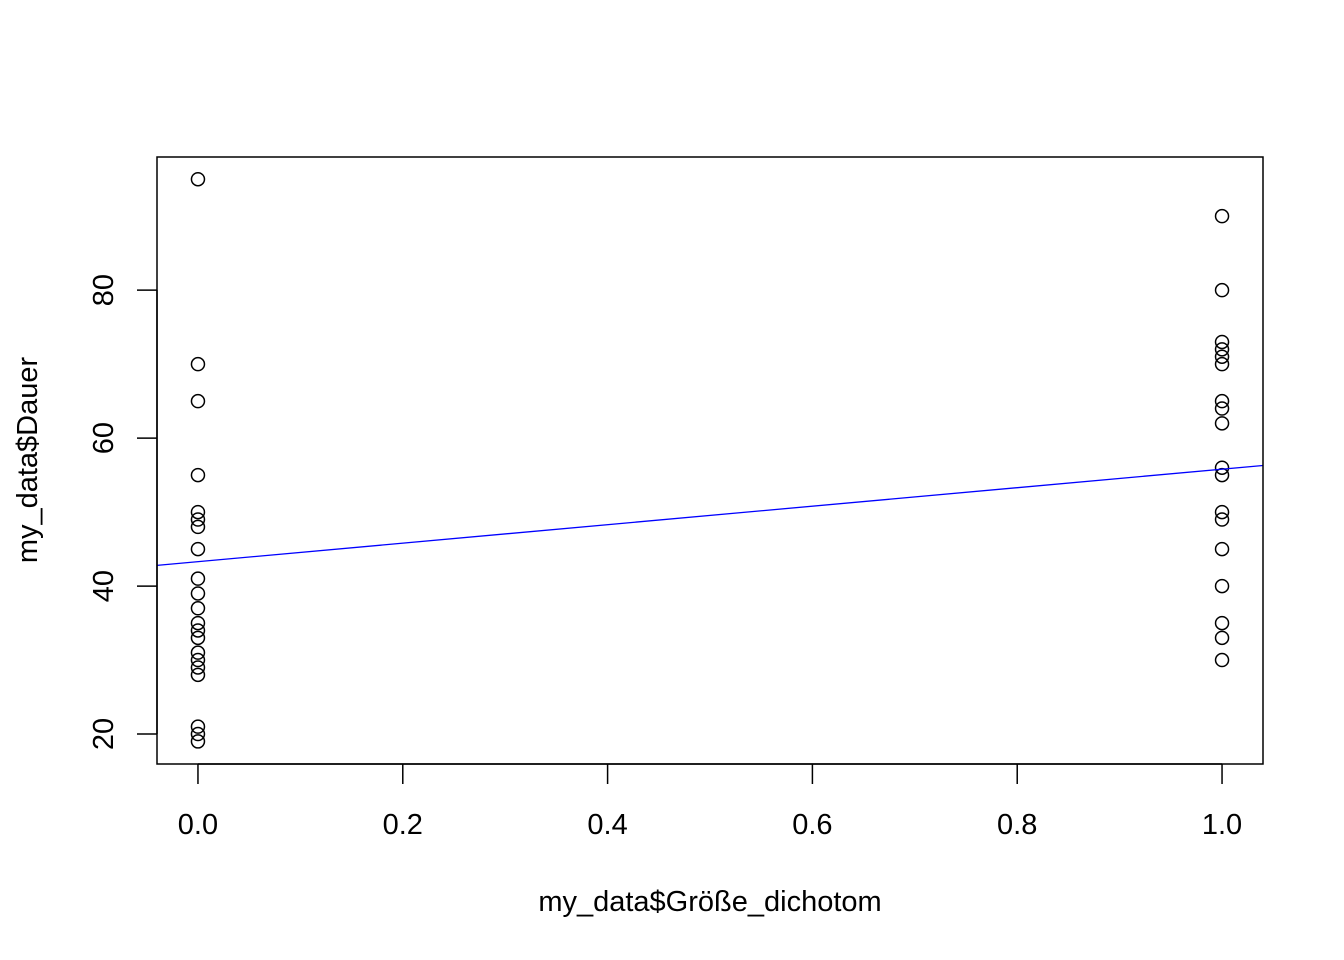 This screenshot has height=960, width=1344. What do you see at coordinates (28, 459) in the screenshot?
I see `y-axis-label: my_data$Dauer` at bounding box center [28, 459].